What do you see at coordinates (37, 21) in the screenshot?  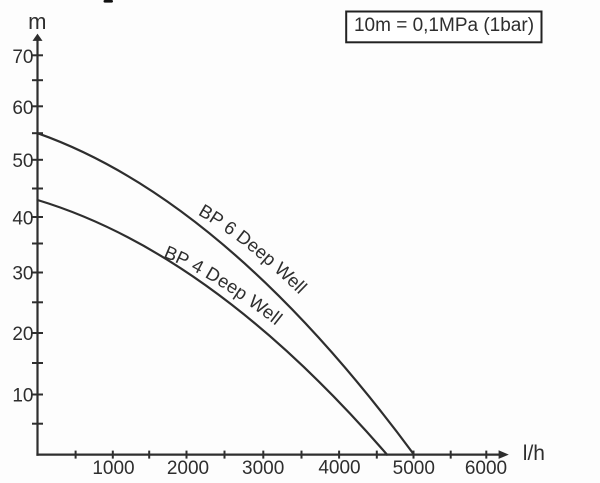 I see `svg-text: m` at bounding box center [37, 21].